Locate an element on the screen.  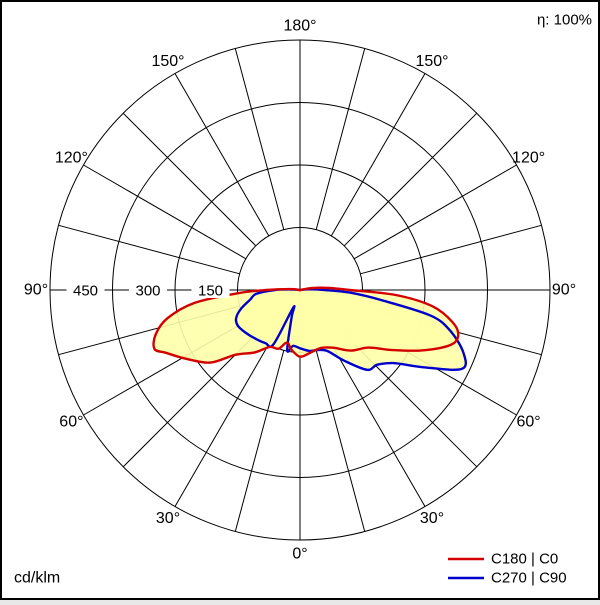
angle-label-60deg-left: 60° is located at coordinates (71, 422).